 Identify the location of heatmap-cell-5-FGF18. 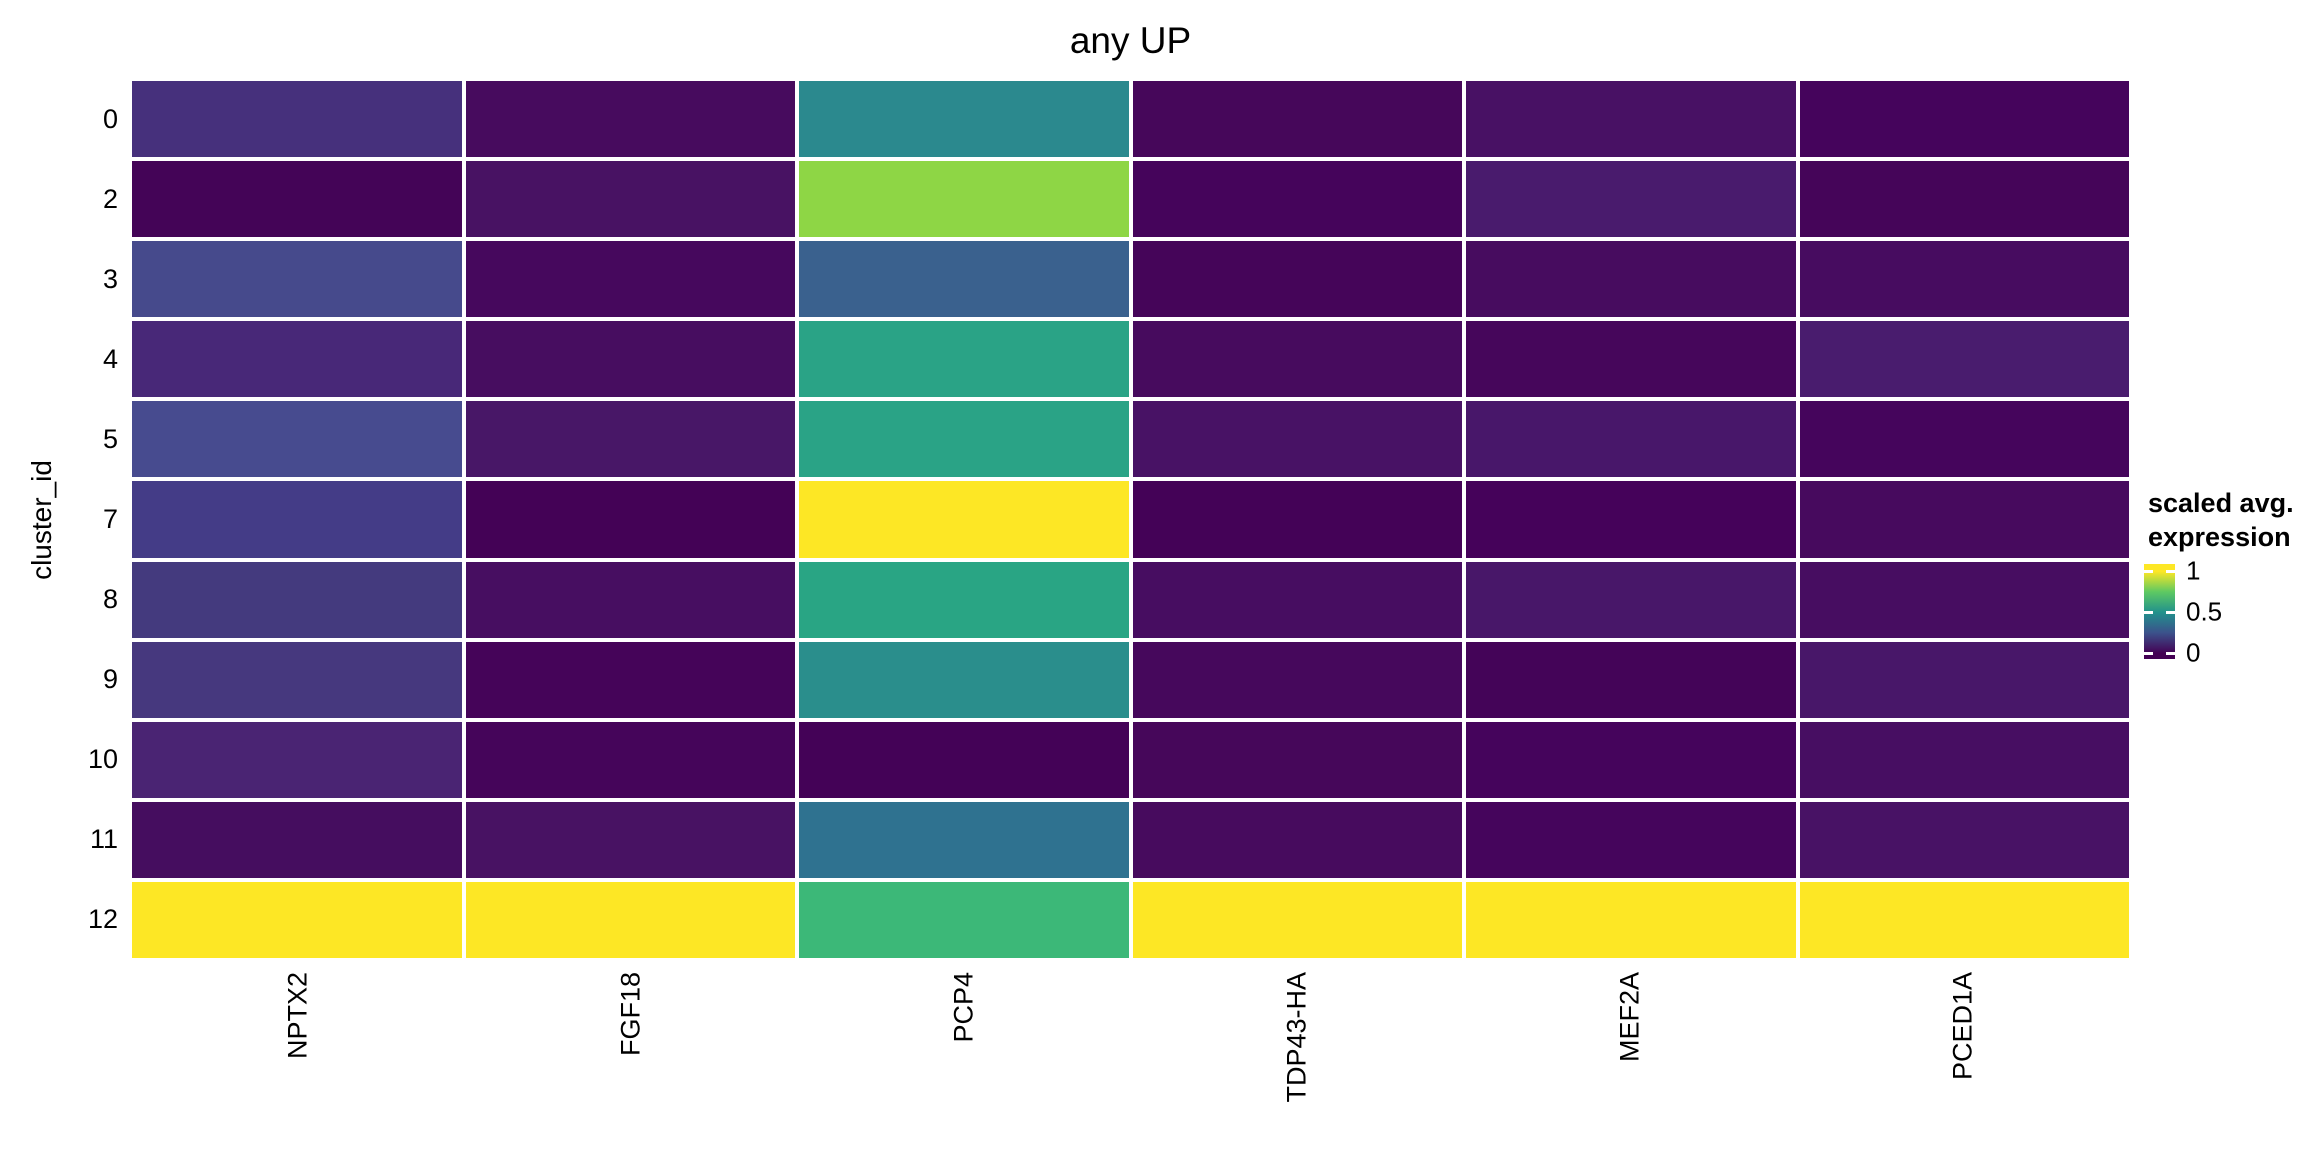
(630, 439).